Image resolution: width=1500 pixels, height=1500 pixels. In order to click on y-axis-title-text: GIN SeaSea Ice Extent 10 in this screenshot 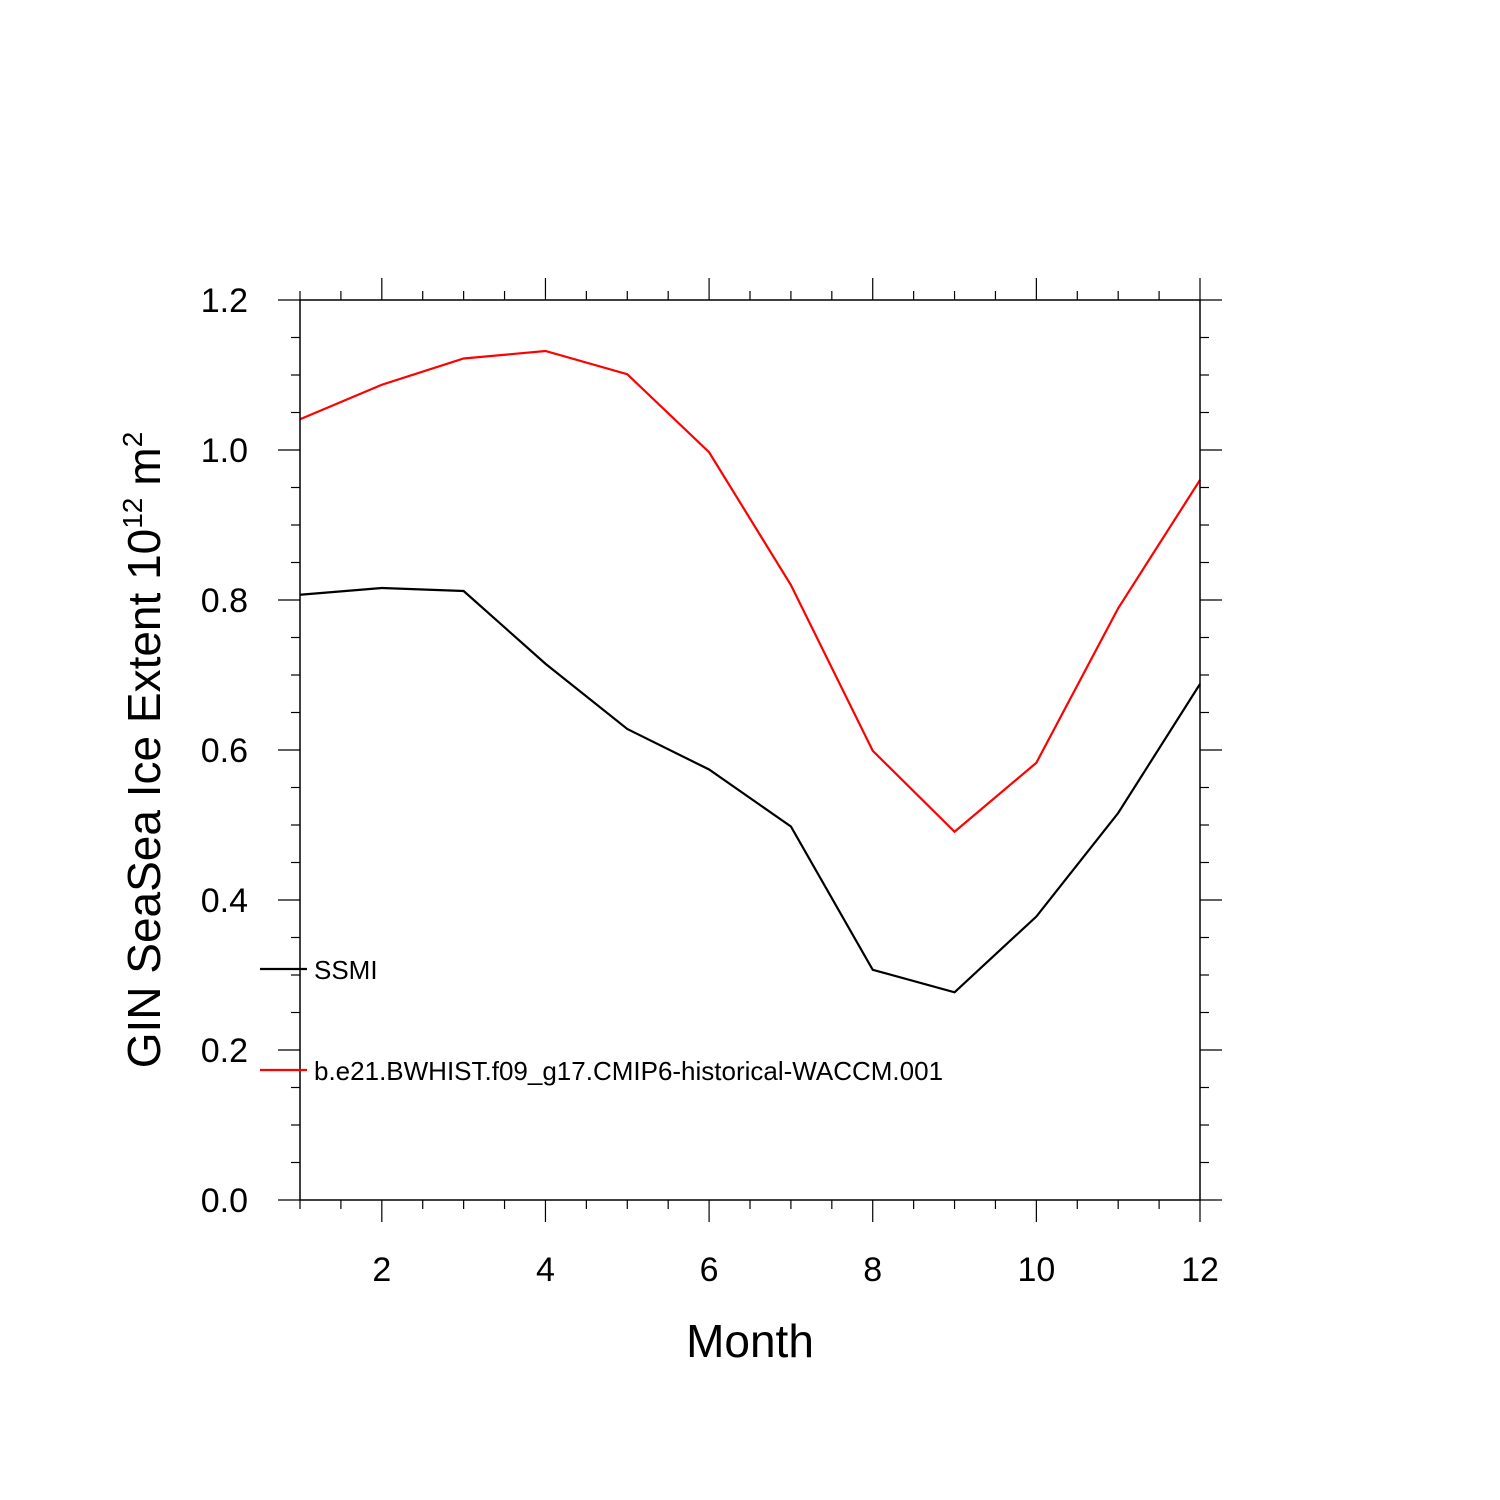, I will do `click(144, 799)`.